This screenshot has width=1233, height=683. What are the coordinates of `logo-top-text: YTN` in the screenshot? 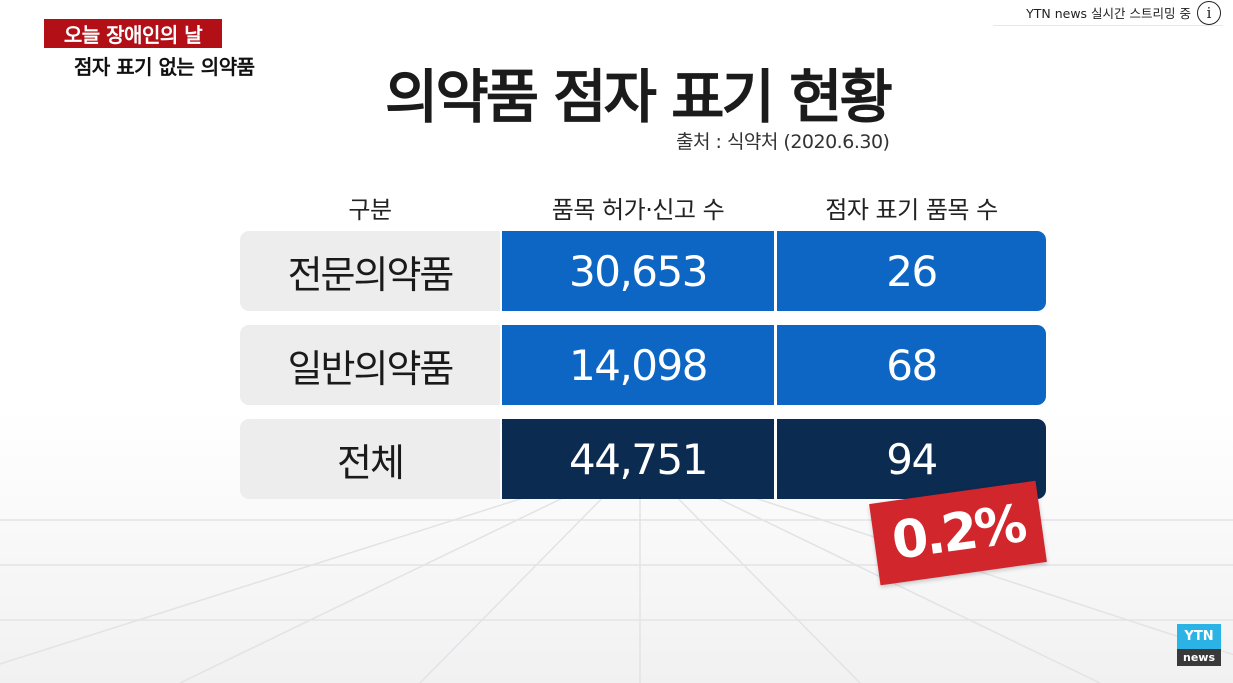 It's located at (1199, 636).